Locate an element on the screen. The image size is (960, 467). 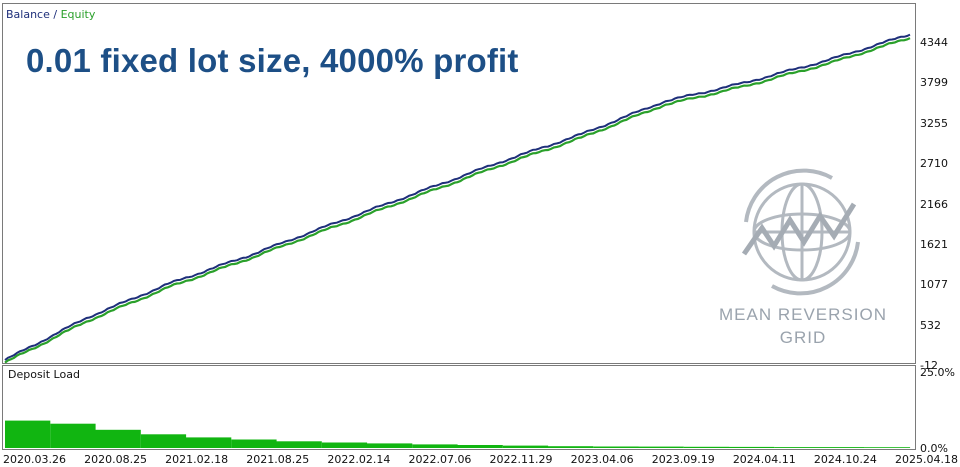
y-tick-label: 2166 is located at coordinates (934, 204).